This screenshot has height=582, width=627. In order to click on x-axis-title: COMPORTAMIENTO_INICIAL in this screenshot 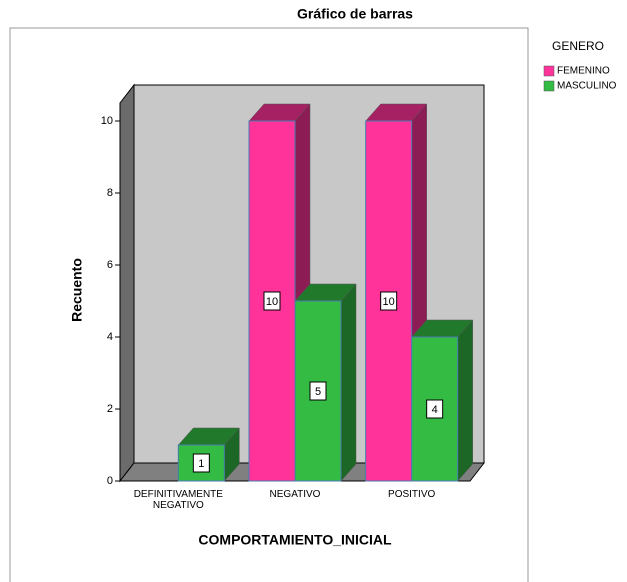, I will do `click(295, 540)`.